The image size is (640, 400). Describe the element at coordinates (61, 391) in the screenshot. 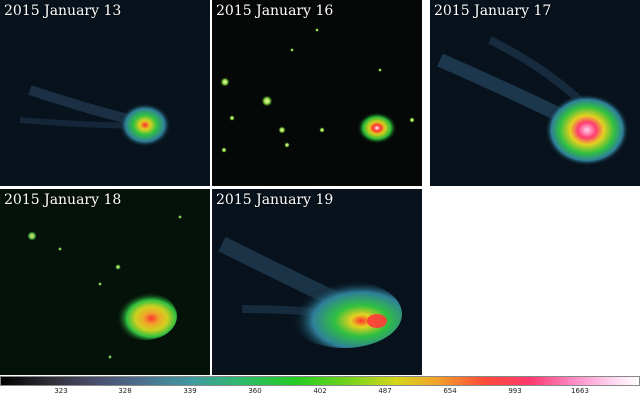

I see `colorbar-tick: 323` at that location.